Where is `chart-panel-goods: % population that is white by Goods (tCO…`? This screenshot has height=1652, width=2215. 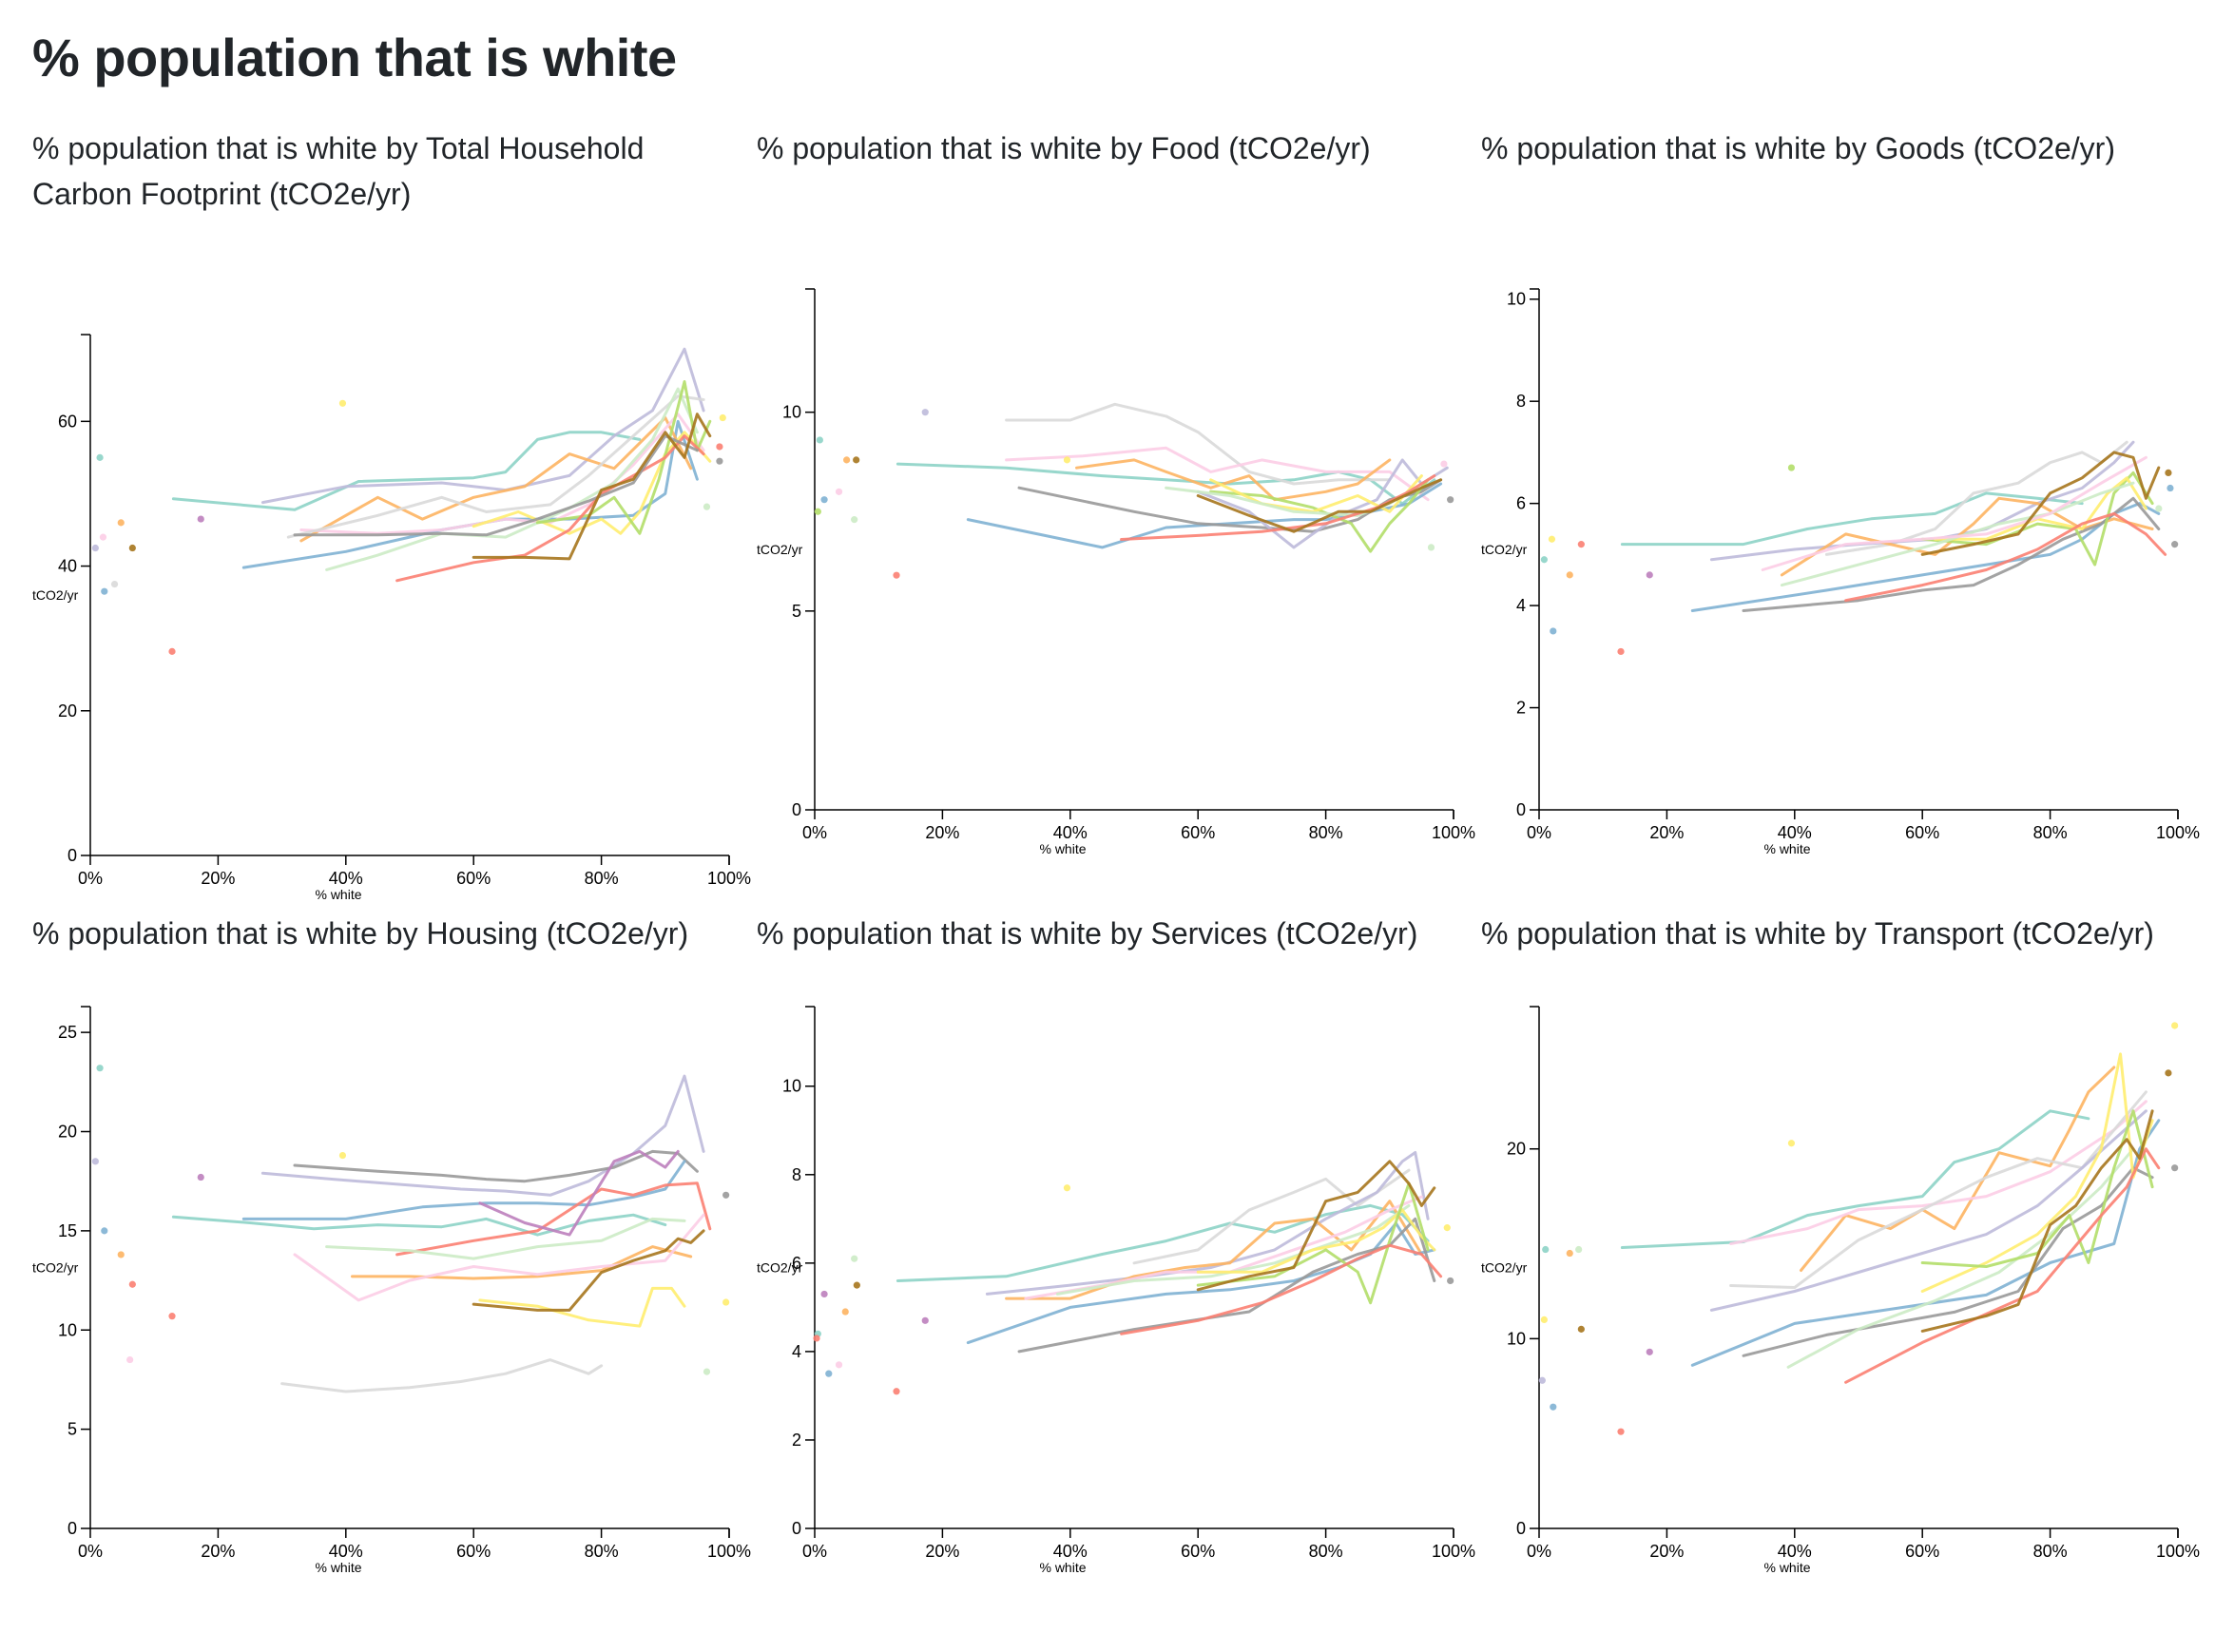 chart-panel-goods: % population that is white by Goods (tCO… is located at coordinates (1842, 496).